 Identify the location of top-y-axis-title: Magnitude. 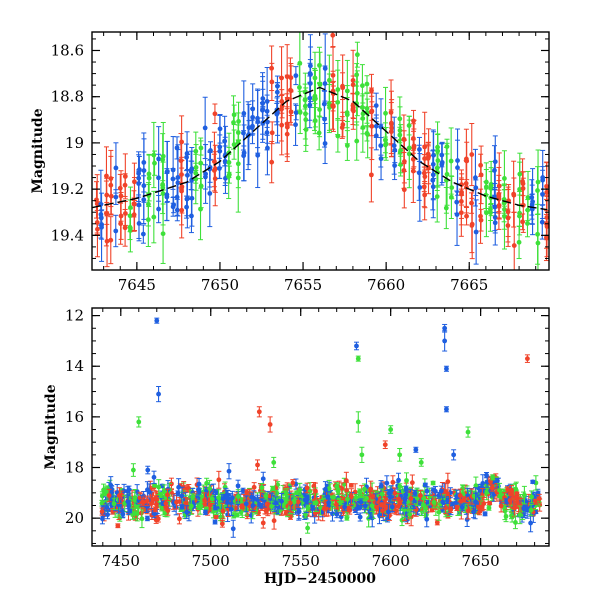
(38, 150).